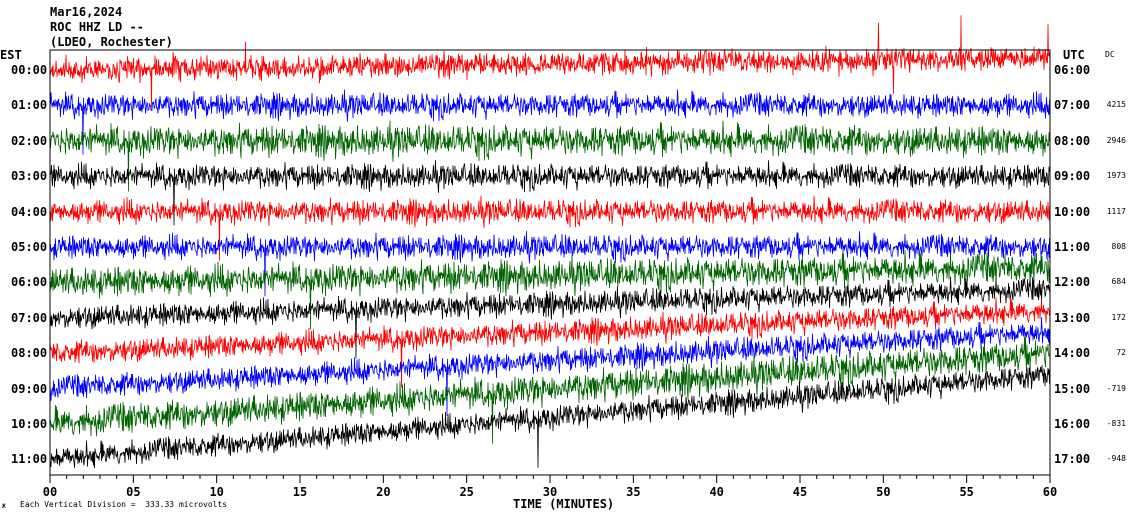  Describe the element at coordinates (29, 353) in the screenshot. I see `est-hour-label: 08:00` at that location.